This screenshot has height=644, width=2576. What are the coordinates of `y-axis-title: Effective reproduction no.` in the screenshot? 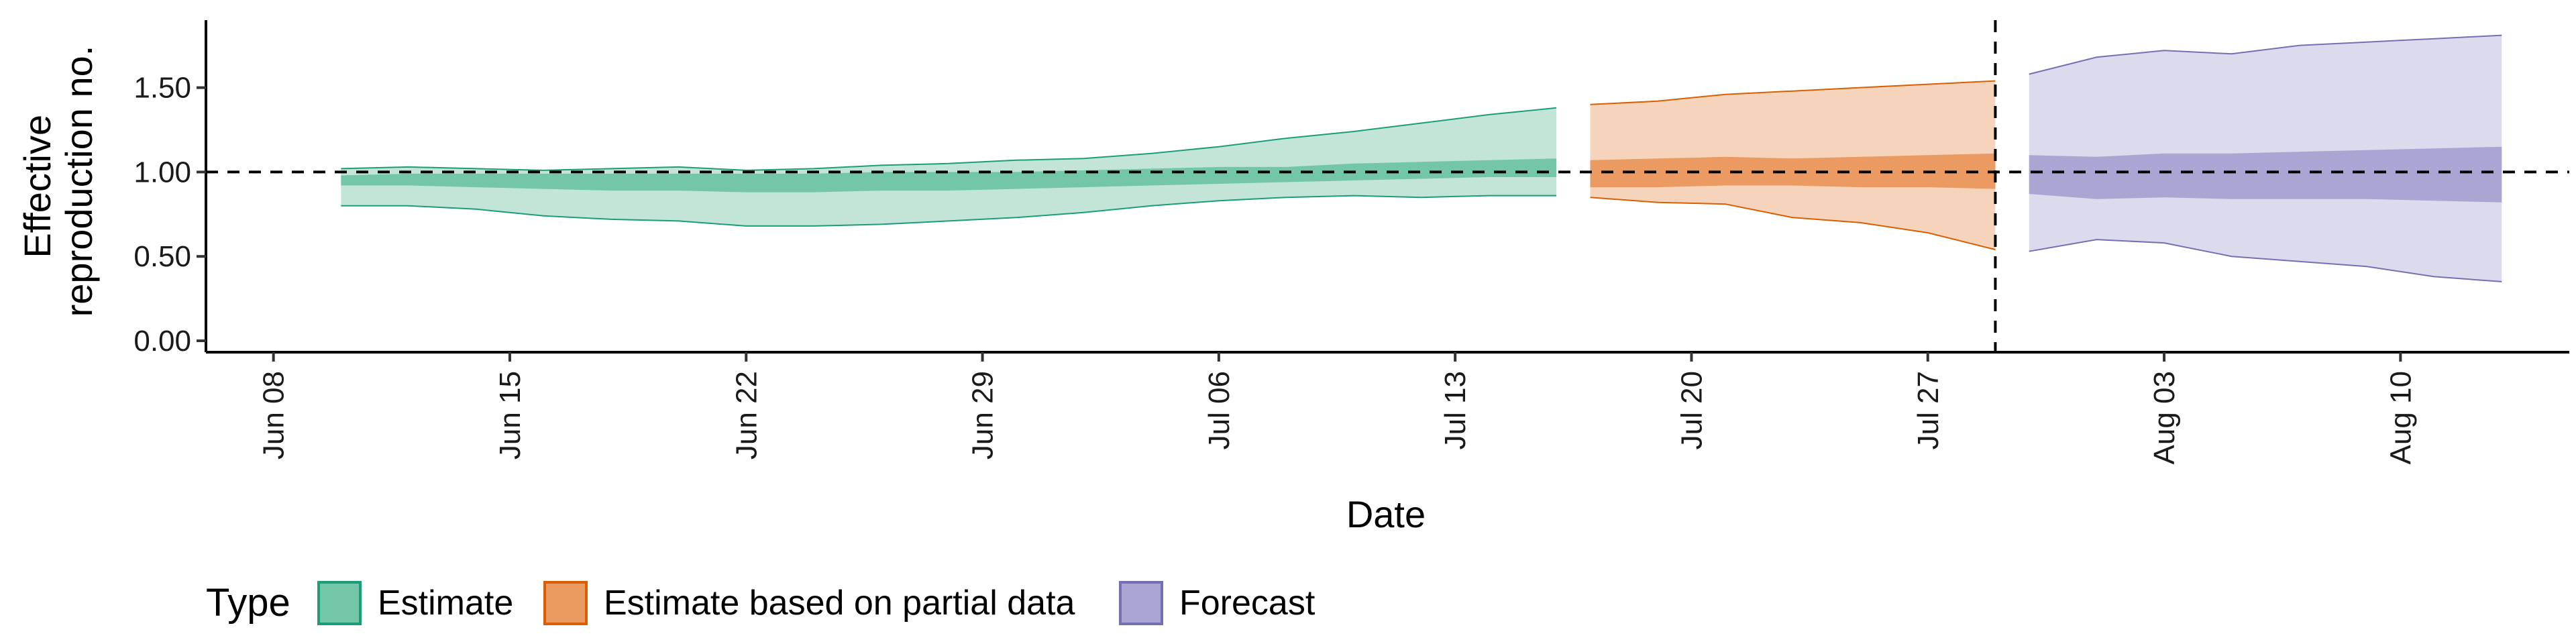 It's located at (58, 181).